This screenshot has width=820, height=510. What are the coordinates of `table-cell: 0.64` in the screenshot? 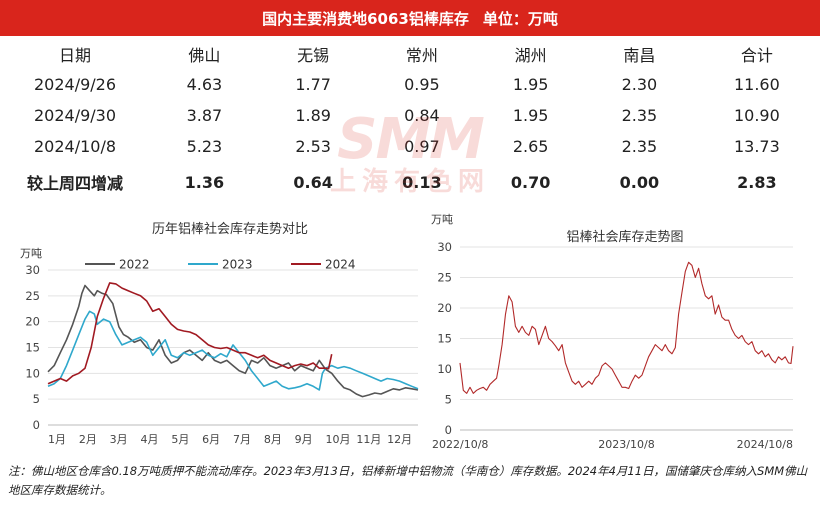 It's located at (313, 182).